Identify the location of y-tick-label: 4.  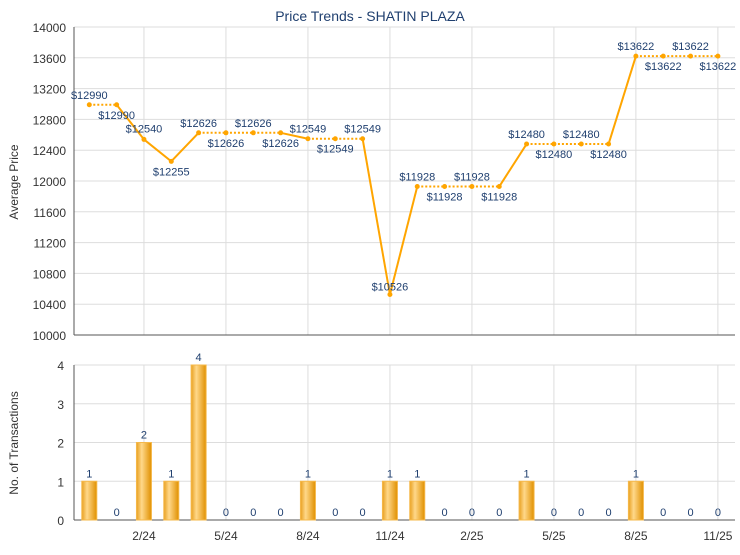
(60, 366).